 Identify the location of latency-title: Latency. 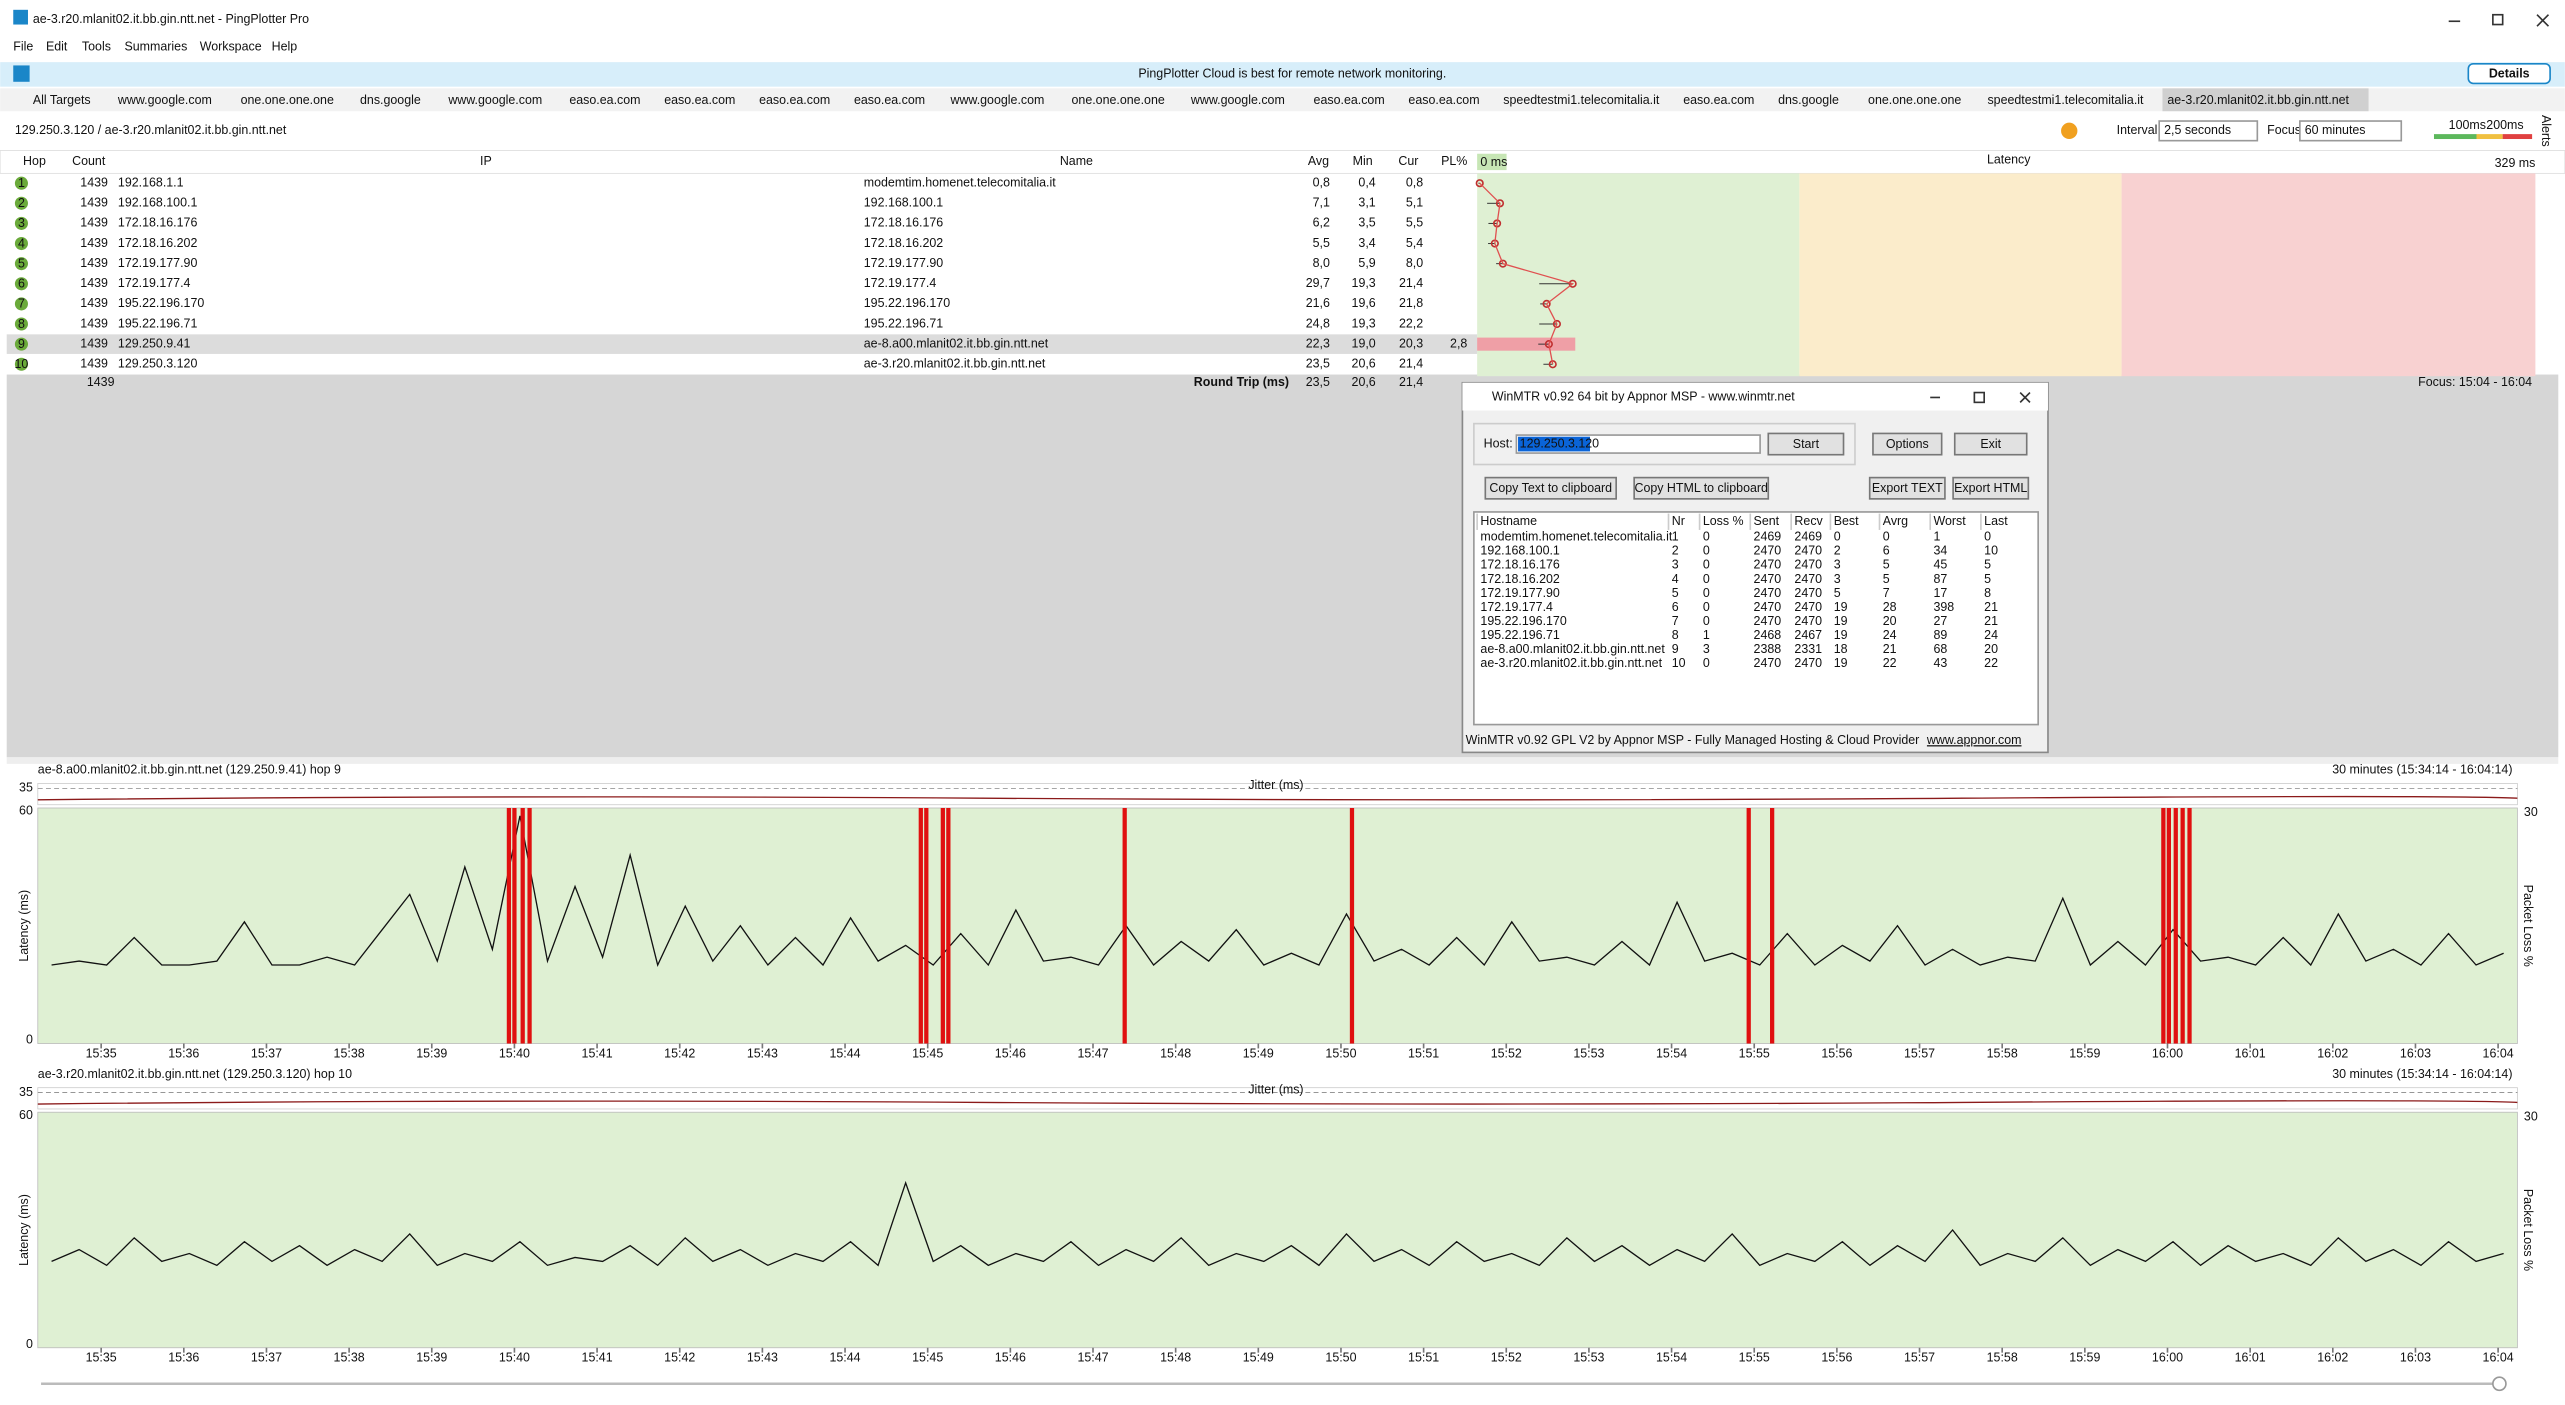
(2009, 160).